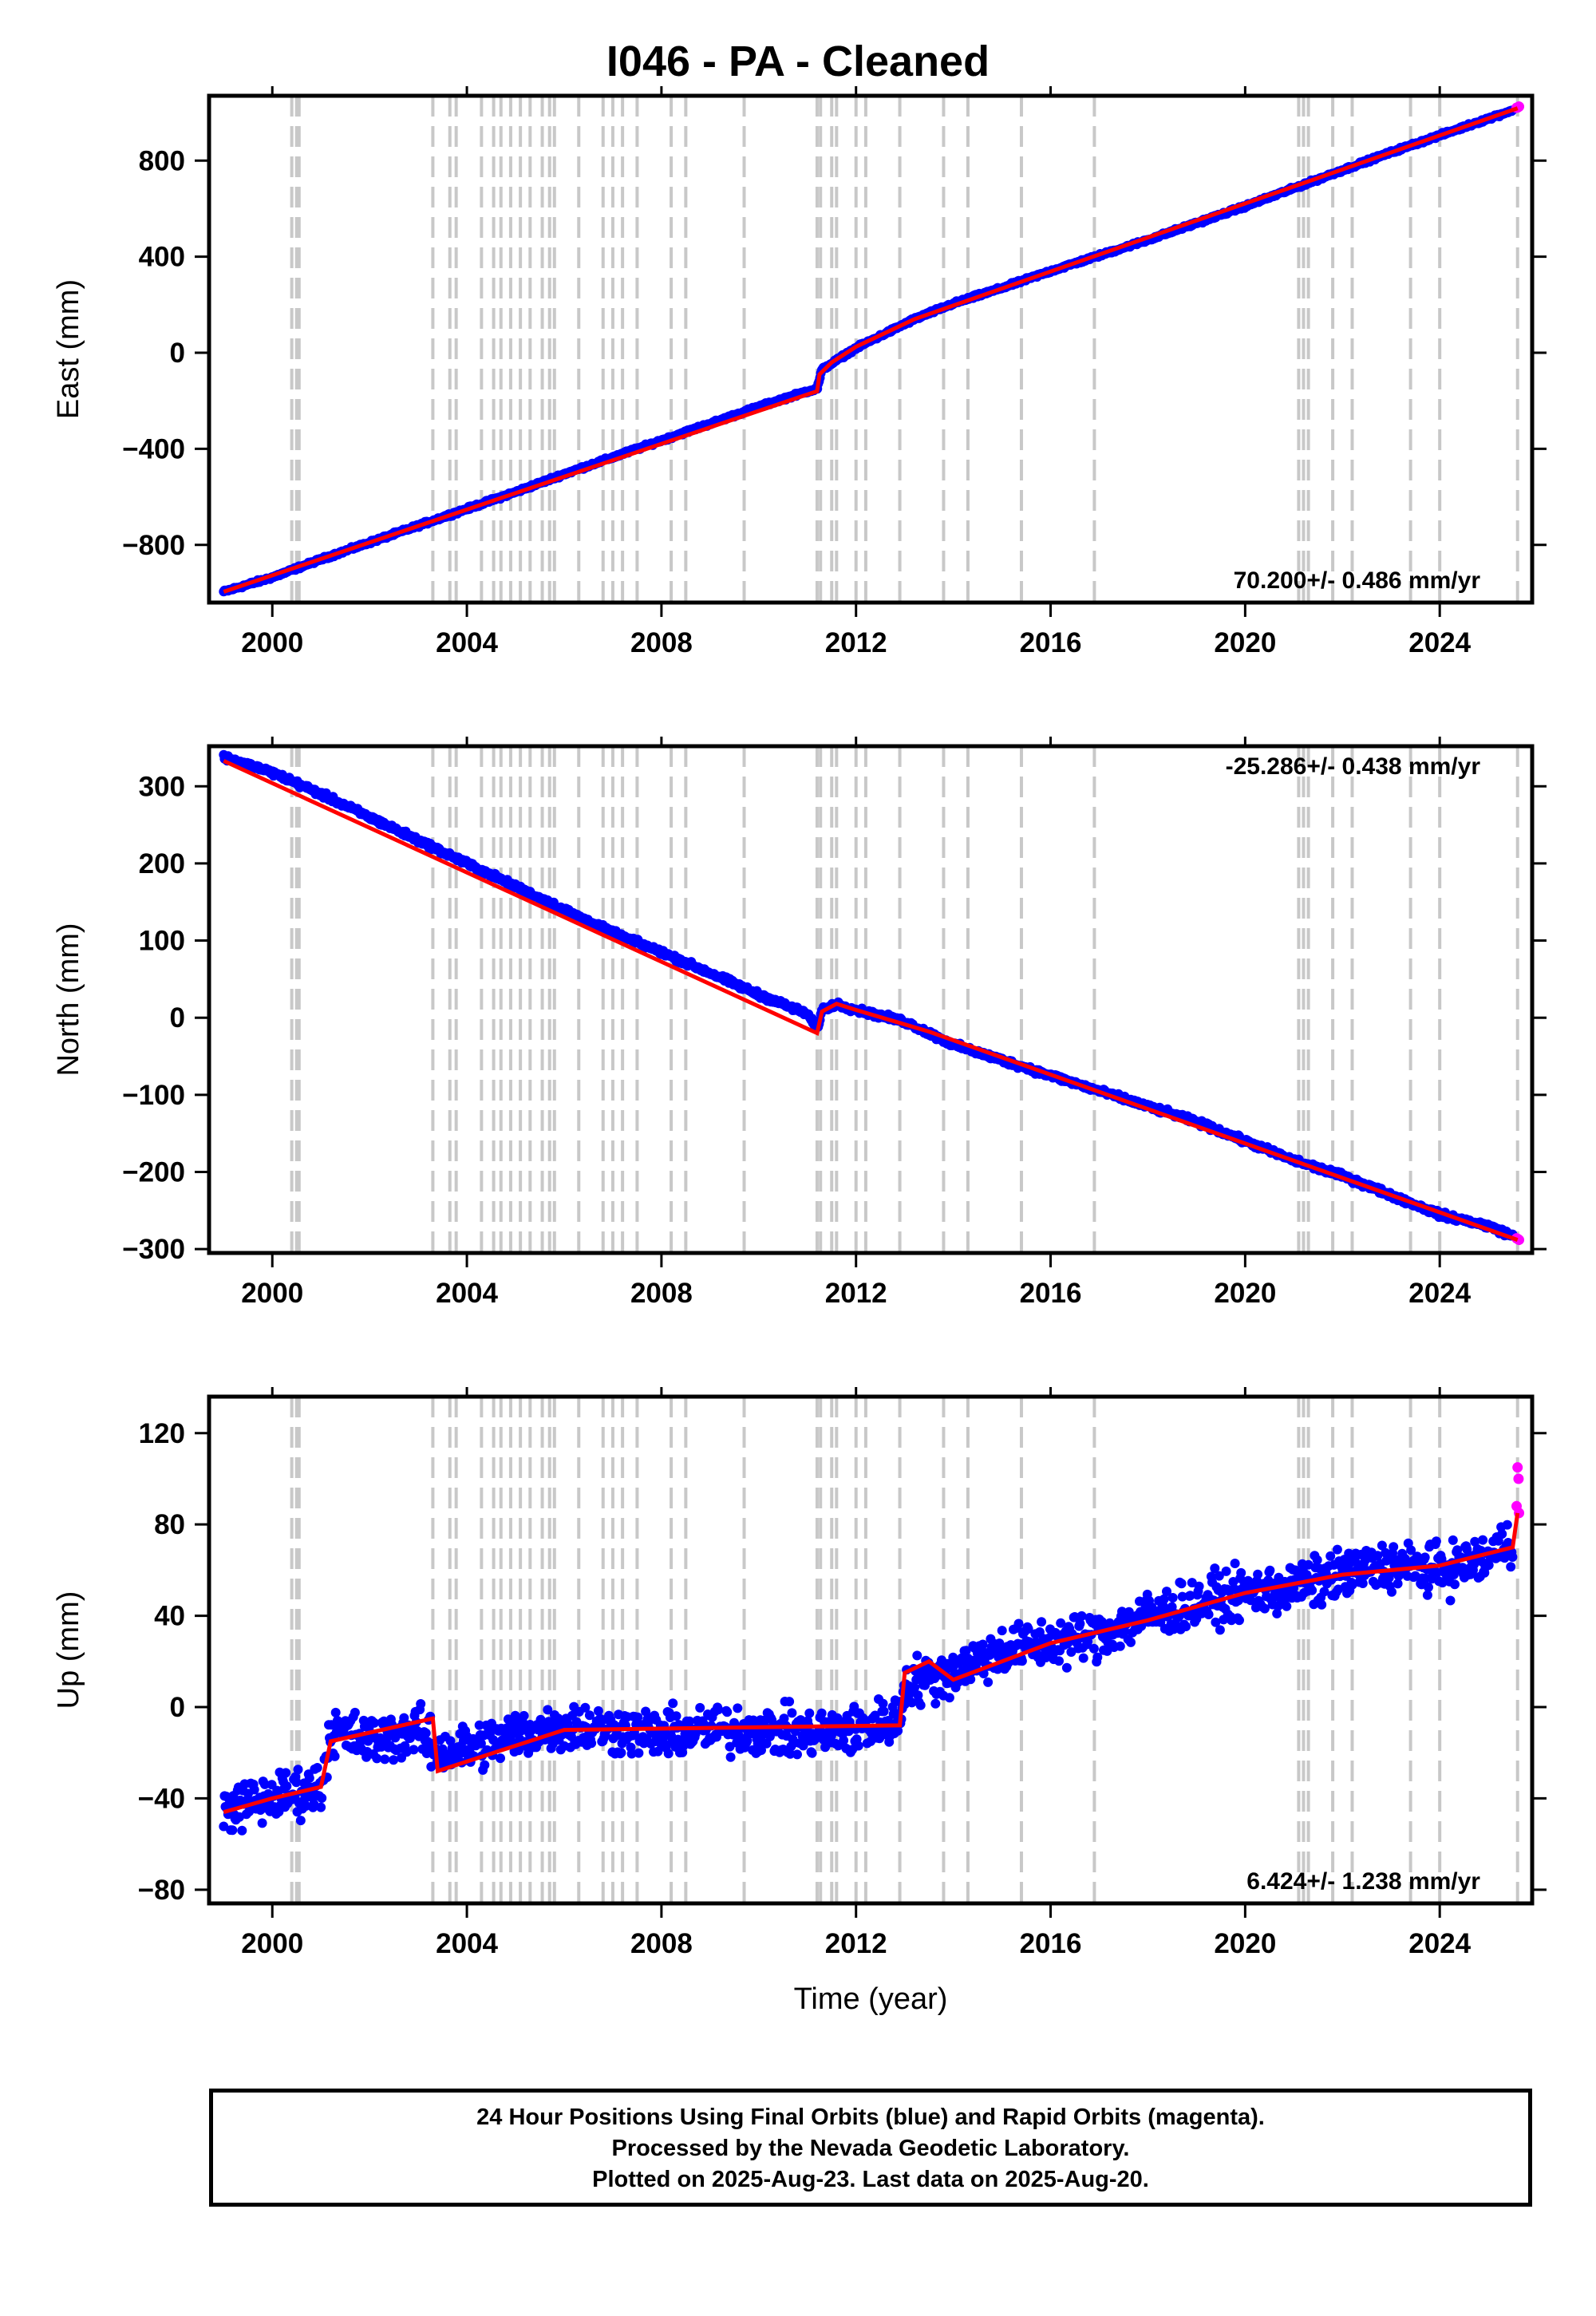 The image size is (1596, 2316). I want to click on y-tick-label: −800, so click(153, 545).